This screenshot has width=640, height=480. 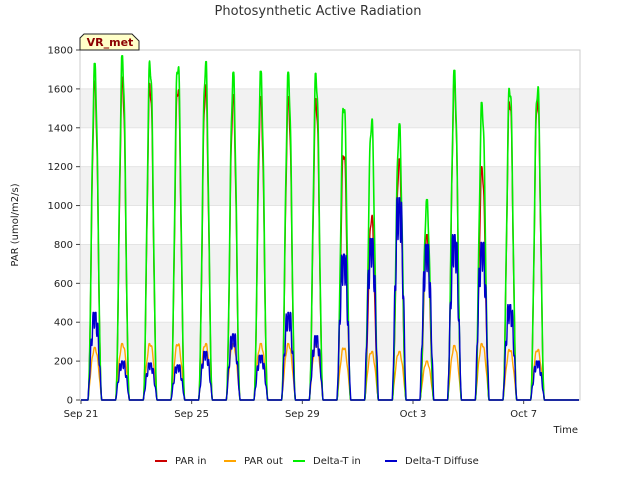 What do you see at coordinates (523, 414) in the screenshot?
I see `x-tick-label: Oct 7` at bounding box center [523, 414].